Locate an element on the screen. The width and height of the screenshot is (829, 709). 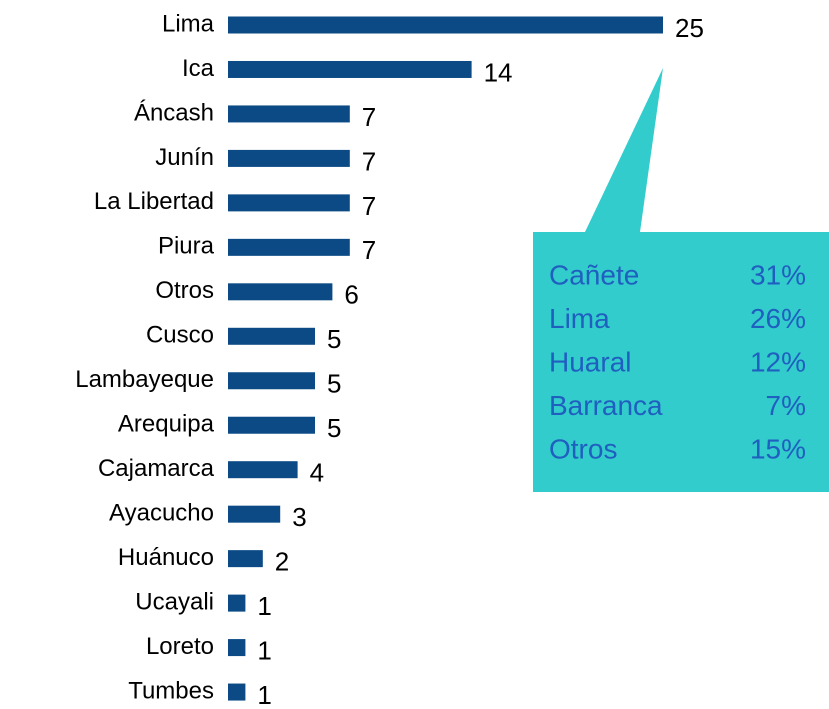
category-label: Otros is located at coordinates (184, 290).